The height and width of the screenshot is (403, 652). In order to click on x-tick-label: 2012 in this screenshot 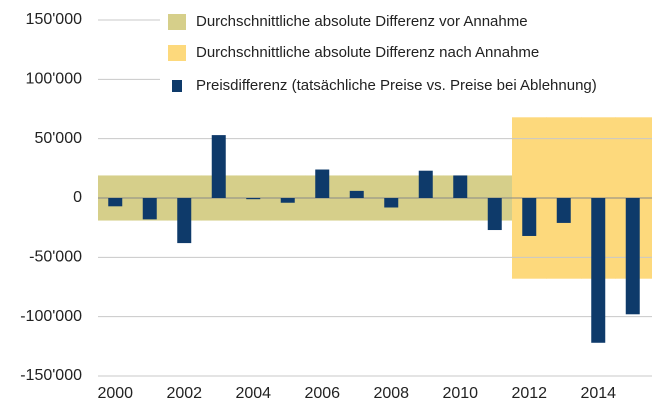, I will do `click(529, 393)`.